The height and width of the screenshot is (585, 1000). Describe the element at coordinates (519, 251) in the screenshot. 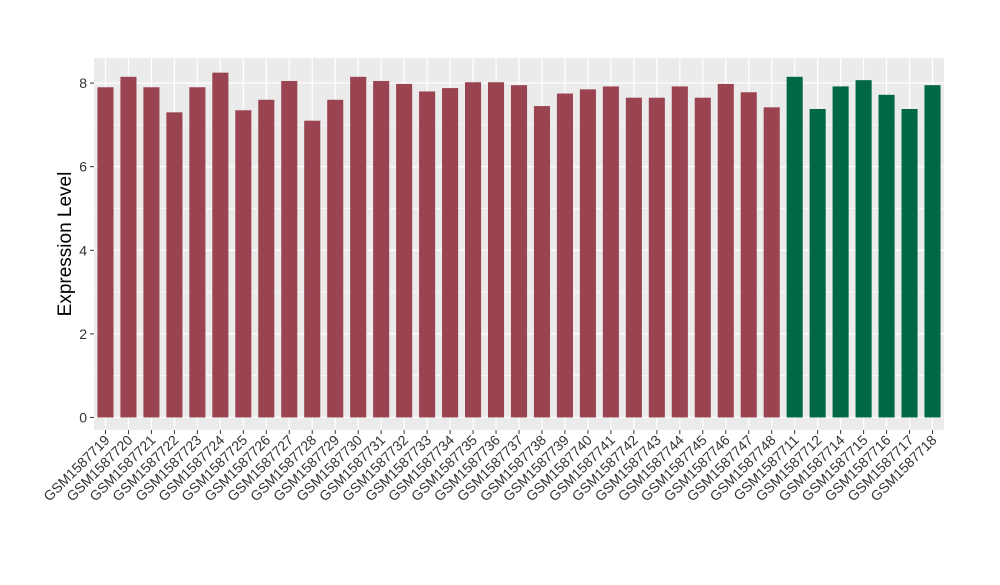

I see `bar-GSM1587737` at that location.